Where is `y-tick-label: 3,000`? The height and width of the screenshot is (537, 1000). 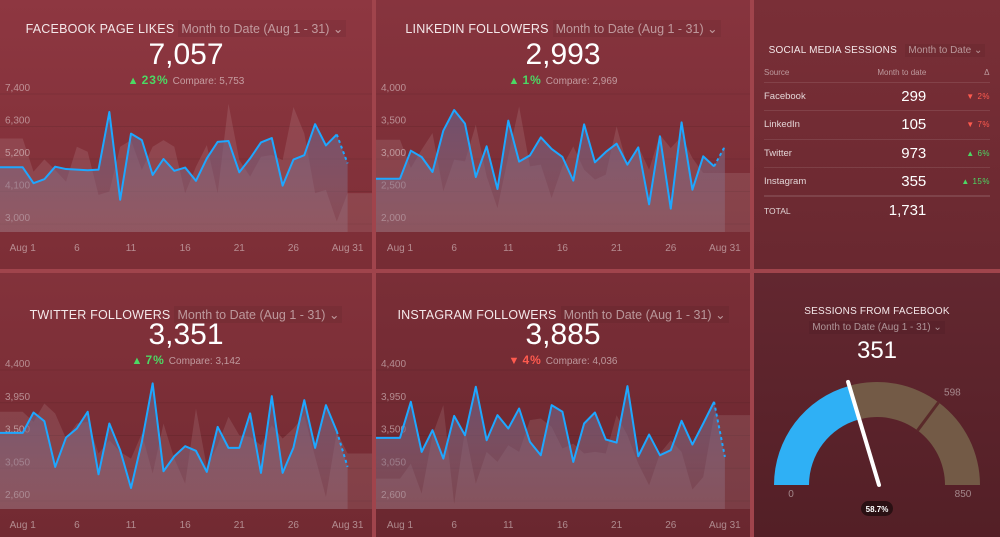
y-tick-label: 3,000 is located at coordinates (393, 153).